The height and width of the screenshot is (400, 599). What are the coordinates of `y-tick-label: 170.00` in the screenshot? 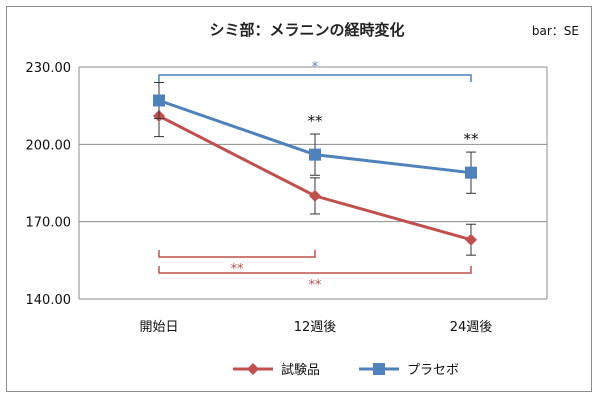 It's located at (49, 223).